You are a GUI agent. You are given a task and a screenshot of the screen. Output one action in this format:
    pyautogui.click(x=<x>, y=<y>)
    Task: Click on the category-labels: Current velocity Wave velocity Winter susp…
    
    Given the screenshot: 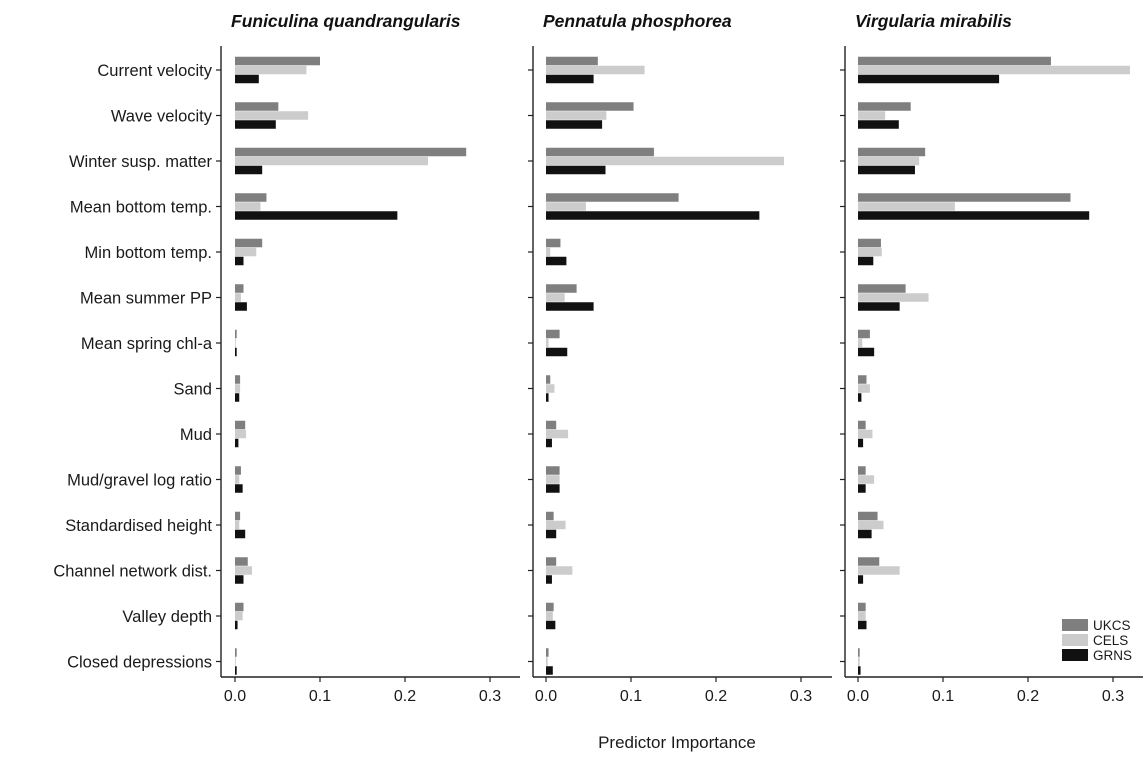 What is the action you would take?
    pyautogui.click(x=132, y=367)
    